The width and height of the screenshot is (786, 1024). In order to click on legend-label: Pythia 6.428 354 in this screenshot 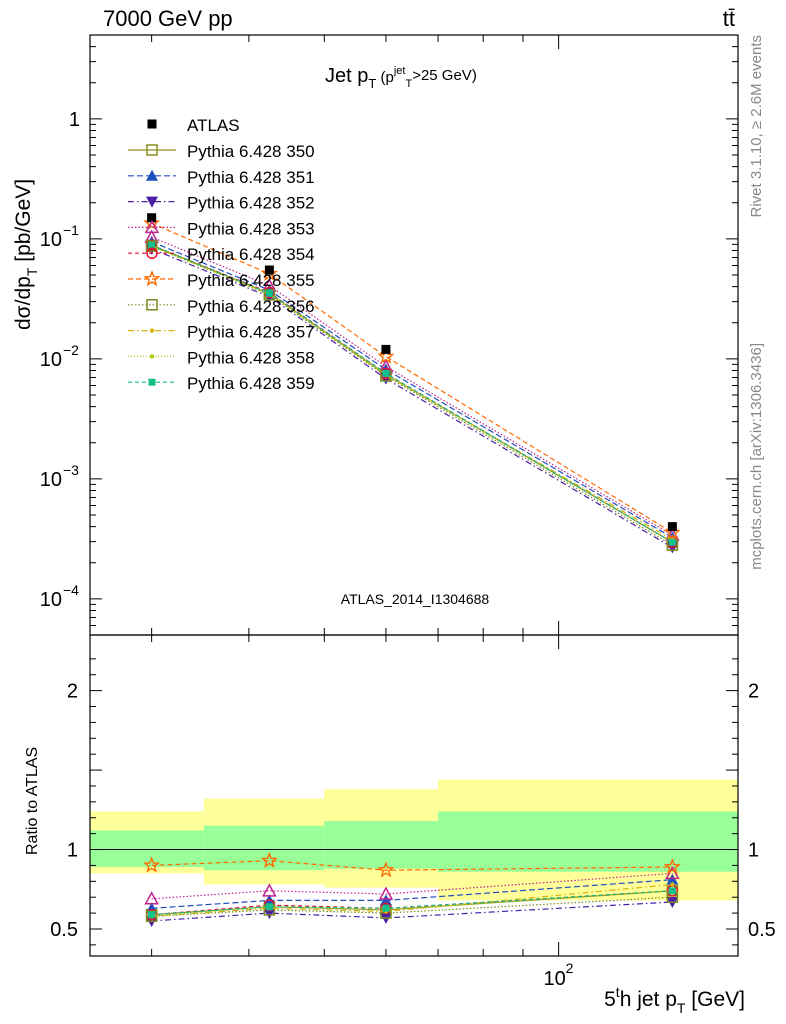, I will do `click(251, 254)`.